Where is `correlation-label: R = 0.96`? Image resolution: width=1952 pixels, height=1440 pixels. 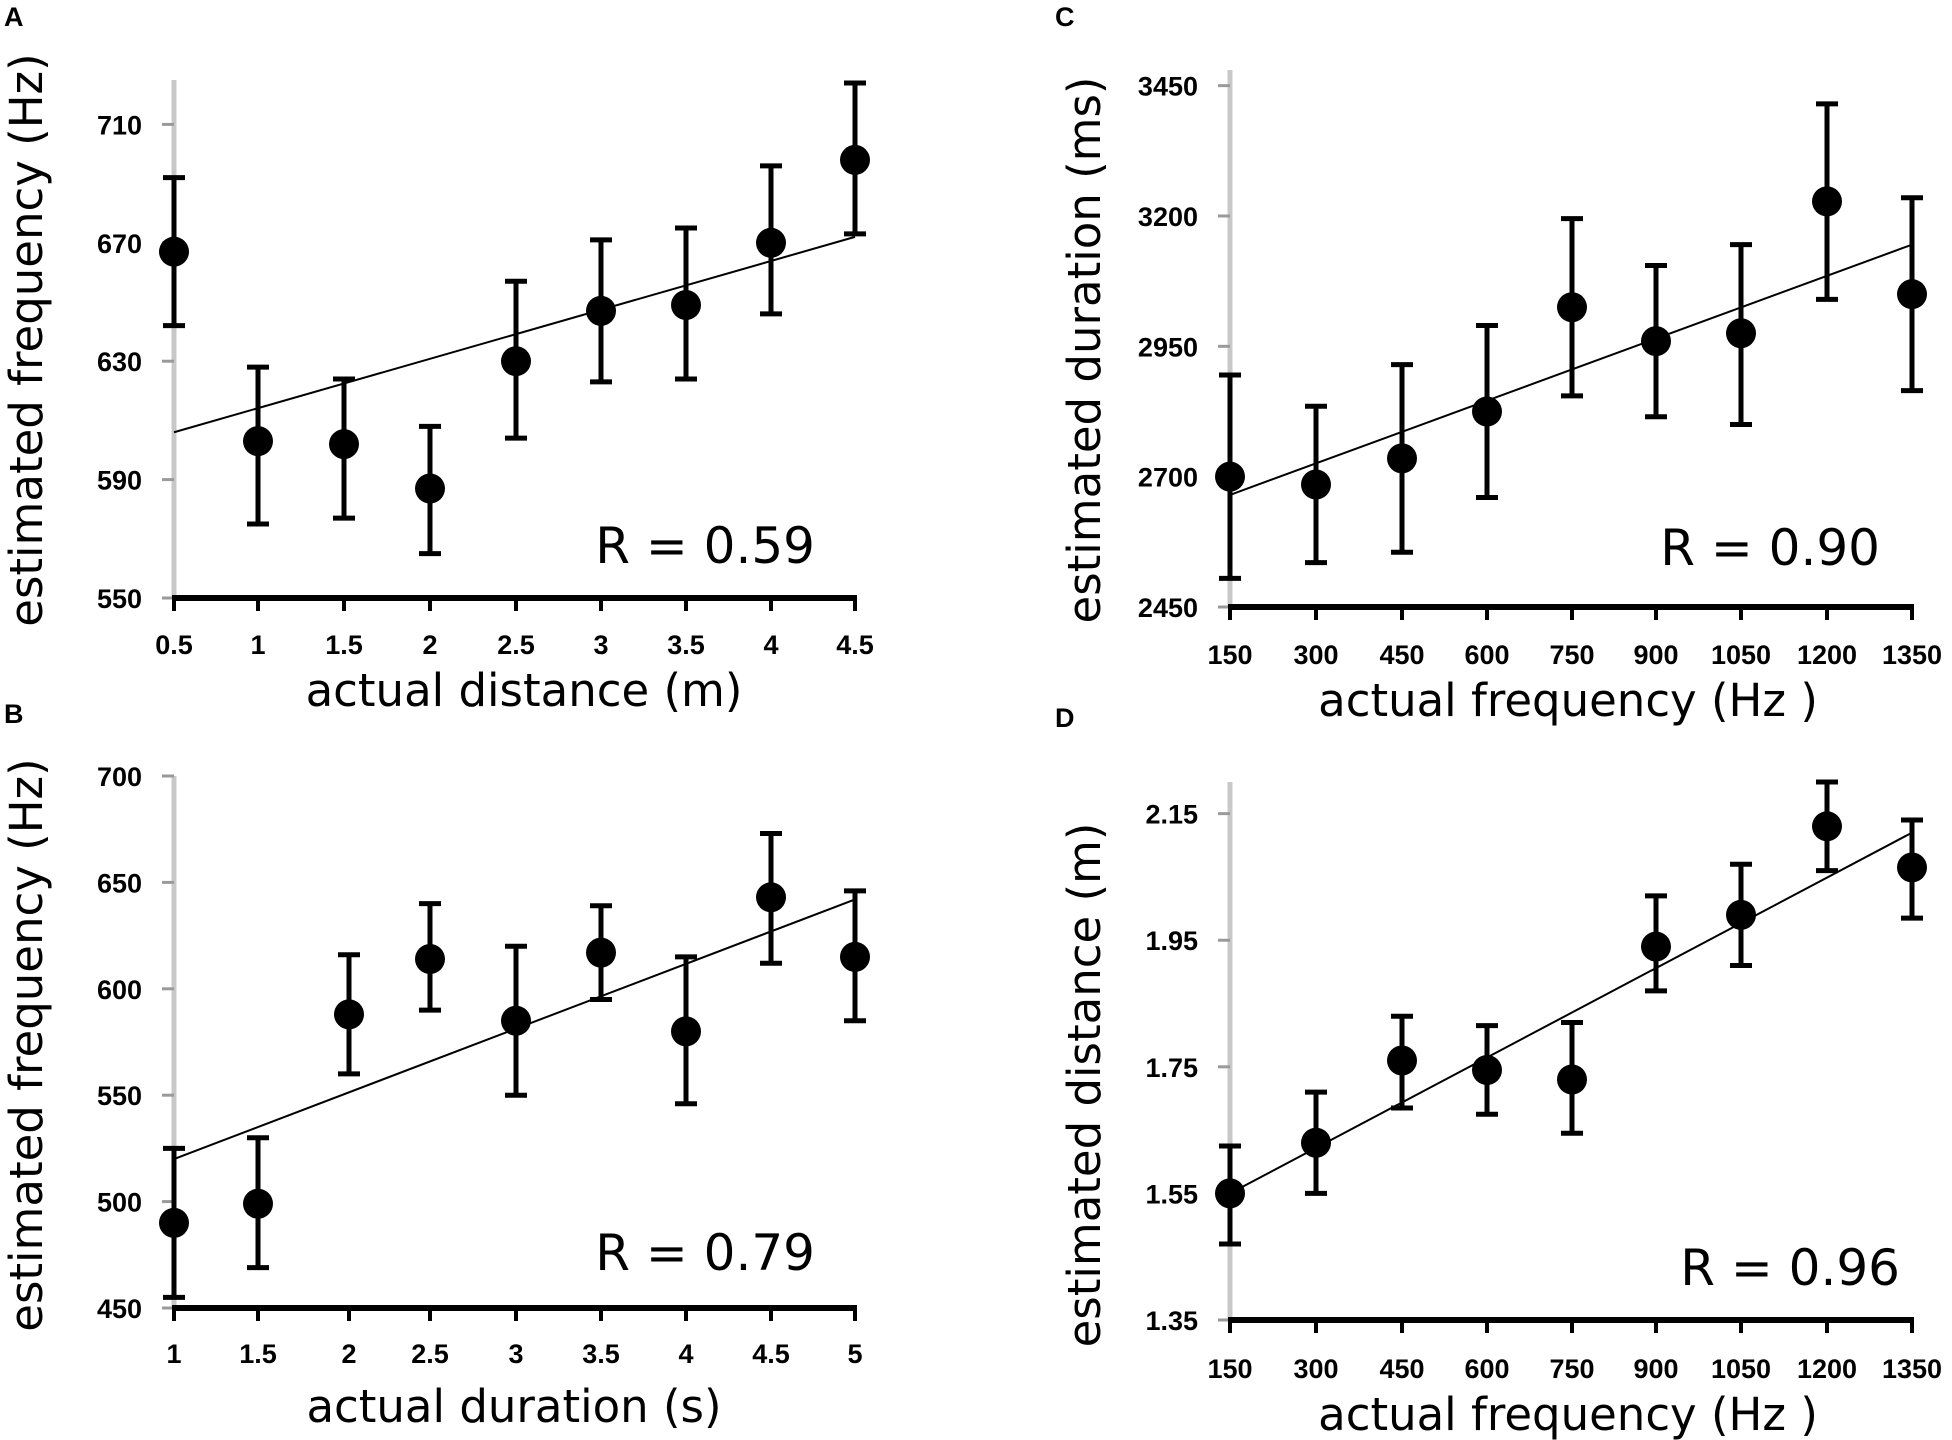
correlation-label: R = 0.96 is located at coordinates (1790, 1268).